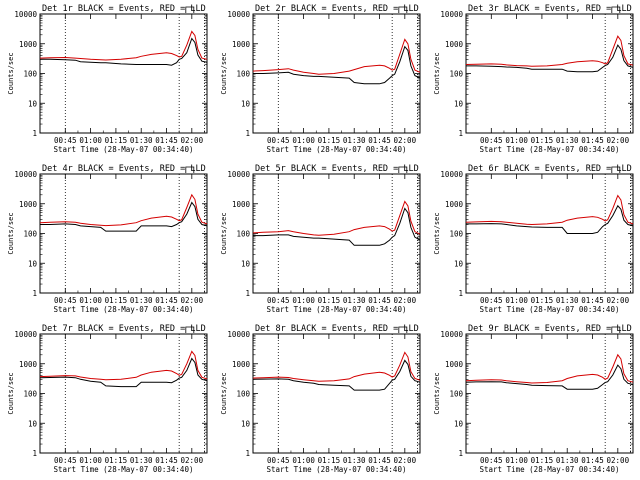  I want to click on chart-title: Det 4r BLACK = Events, RED = LLD, so click(124, 169).